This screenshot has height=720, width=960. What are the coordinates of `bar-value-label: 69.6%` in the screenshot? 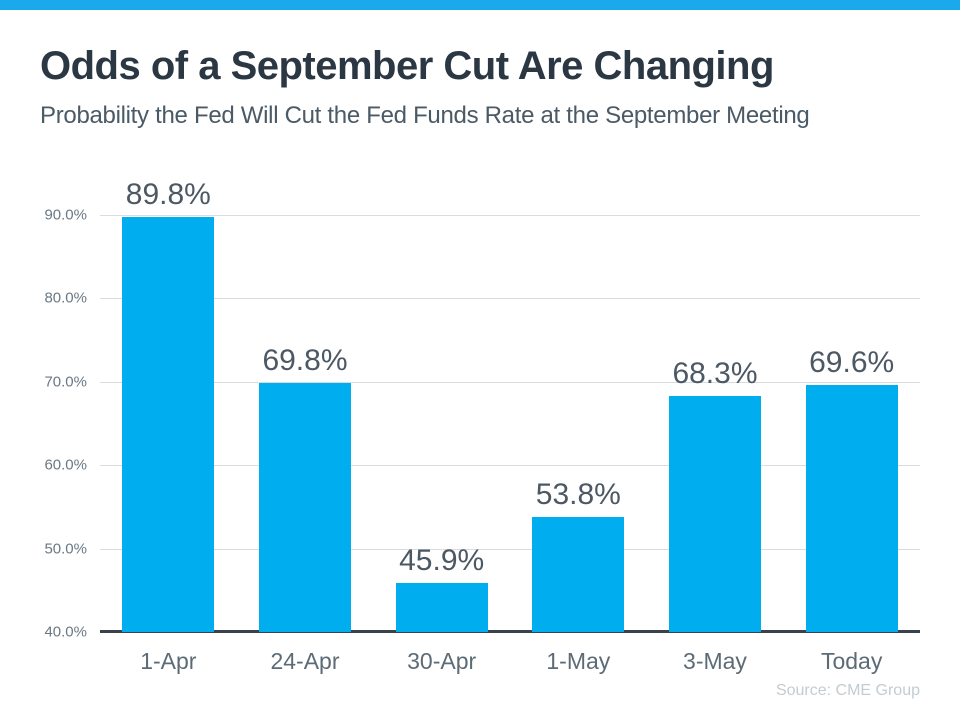 It's located at (852, 363).